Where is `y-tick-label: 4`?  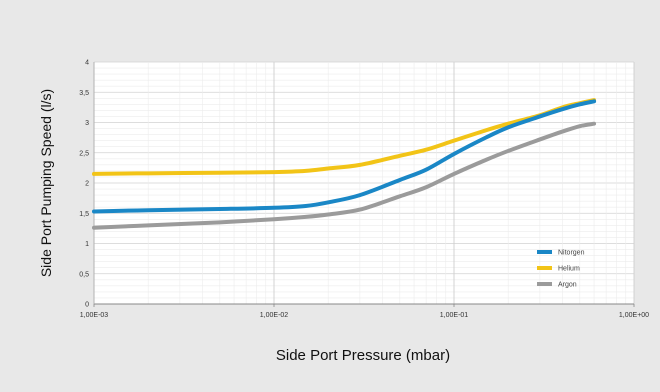 y-tick-label: 4 is located at coordinates (87, 63).